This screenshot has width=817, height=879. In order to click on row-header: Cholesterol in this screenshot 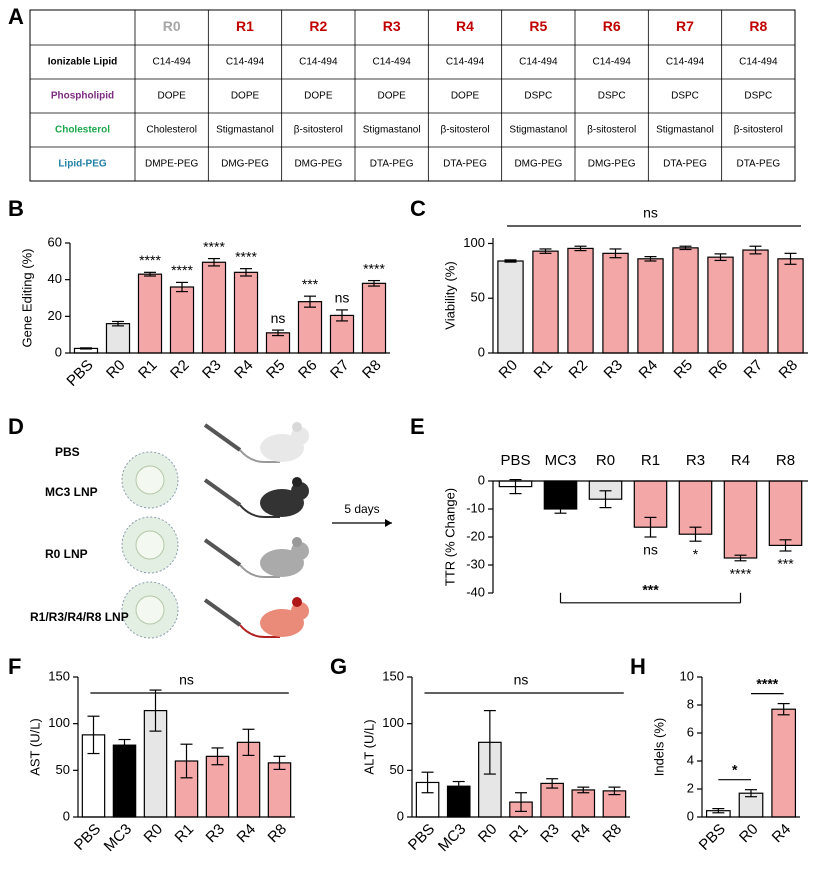, I will do `click(82, 130)`.